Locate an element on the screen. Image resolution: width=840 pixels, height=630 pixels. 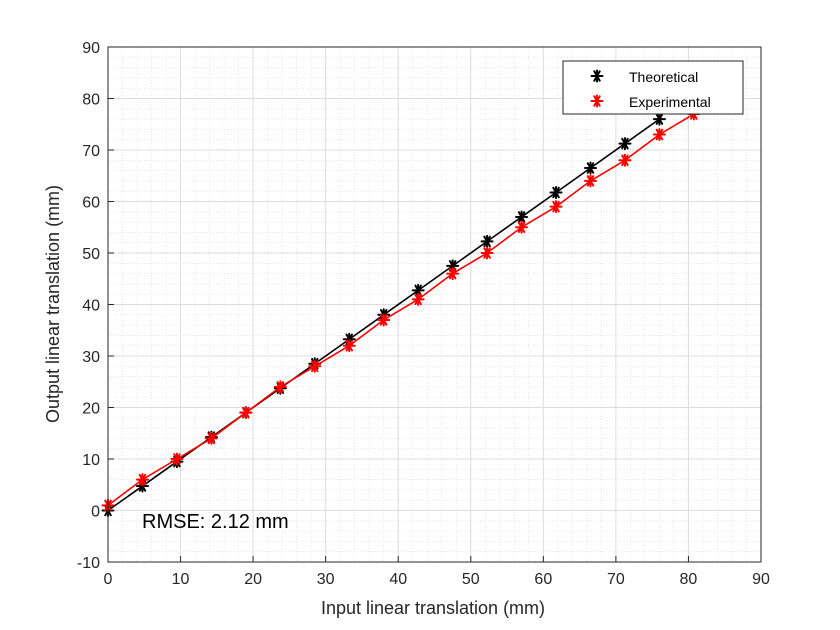
x-tick-label: 20 is located at coordinates (253, 579).